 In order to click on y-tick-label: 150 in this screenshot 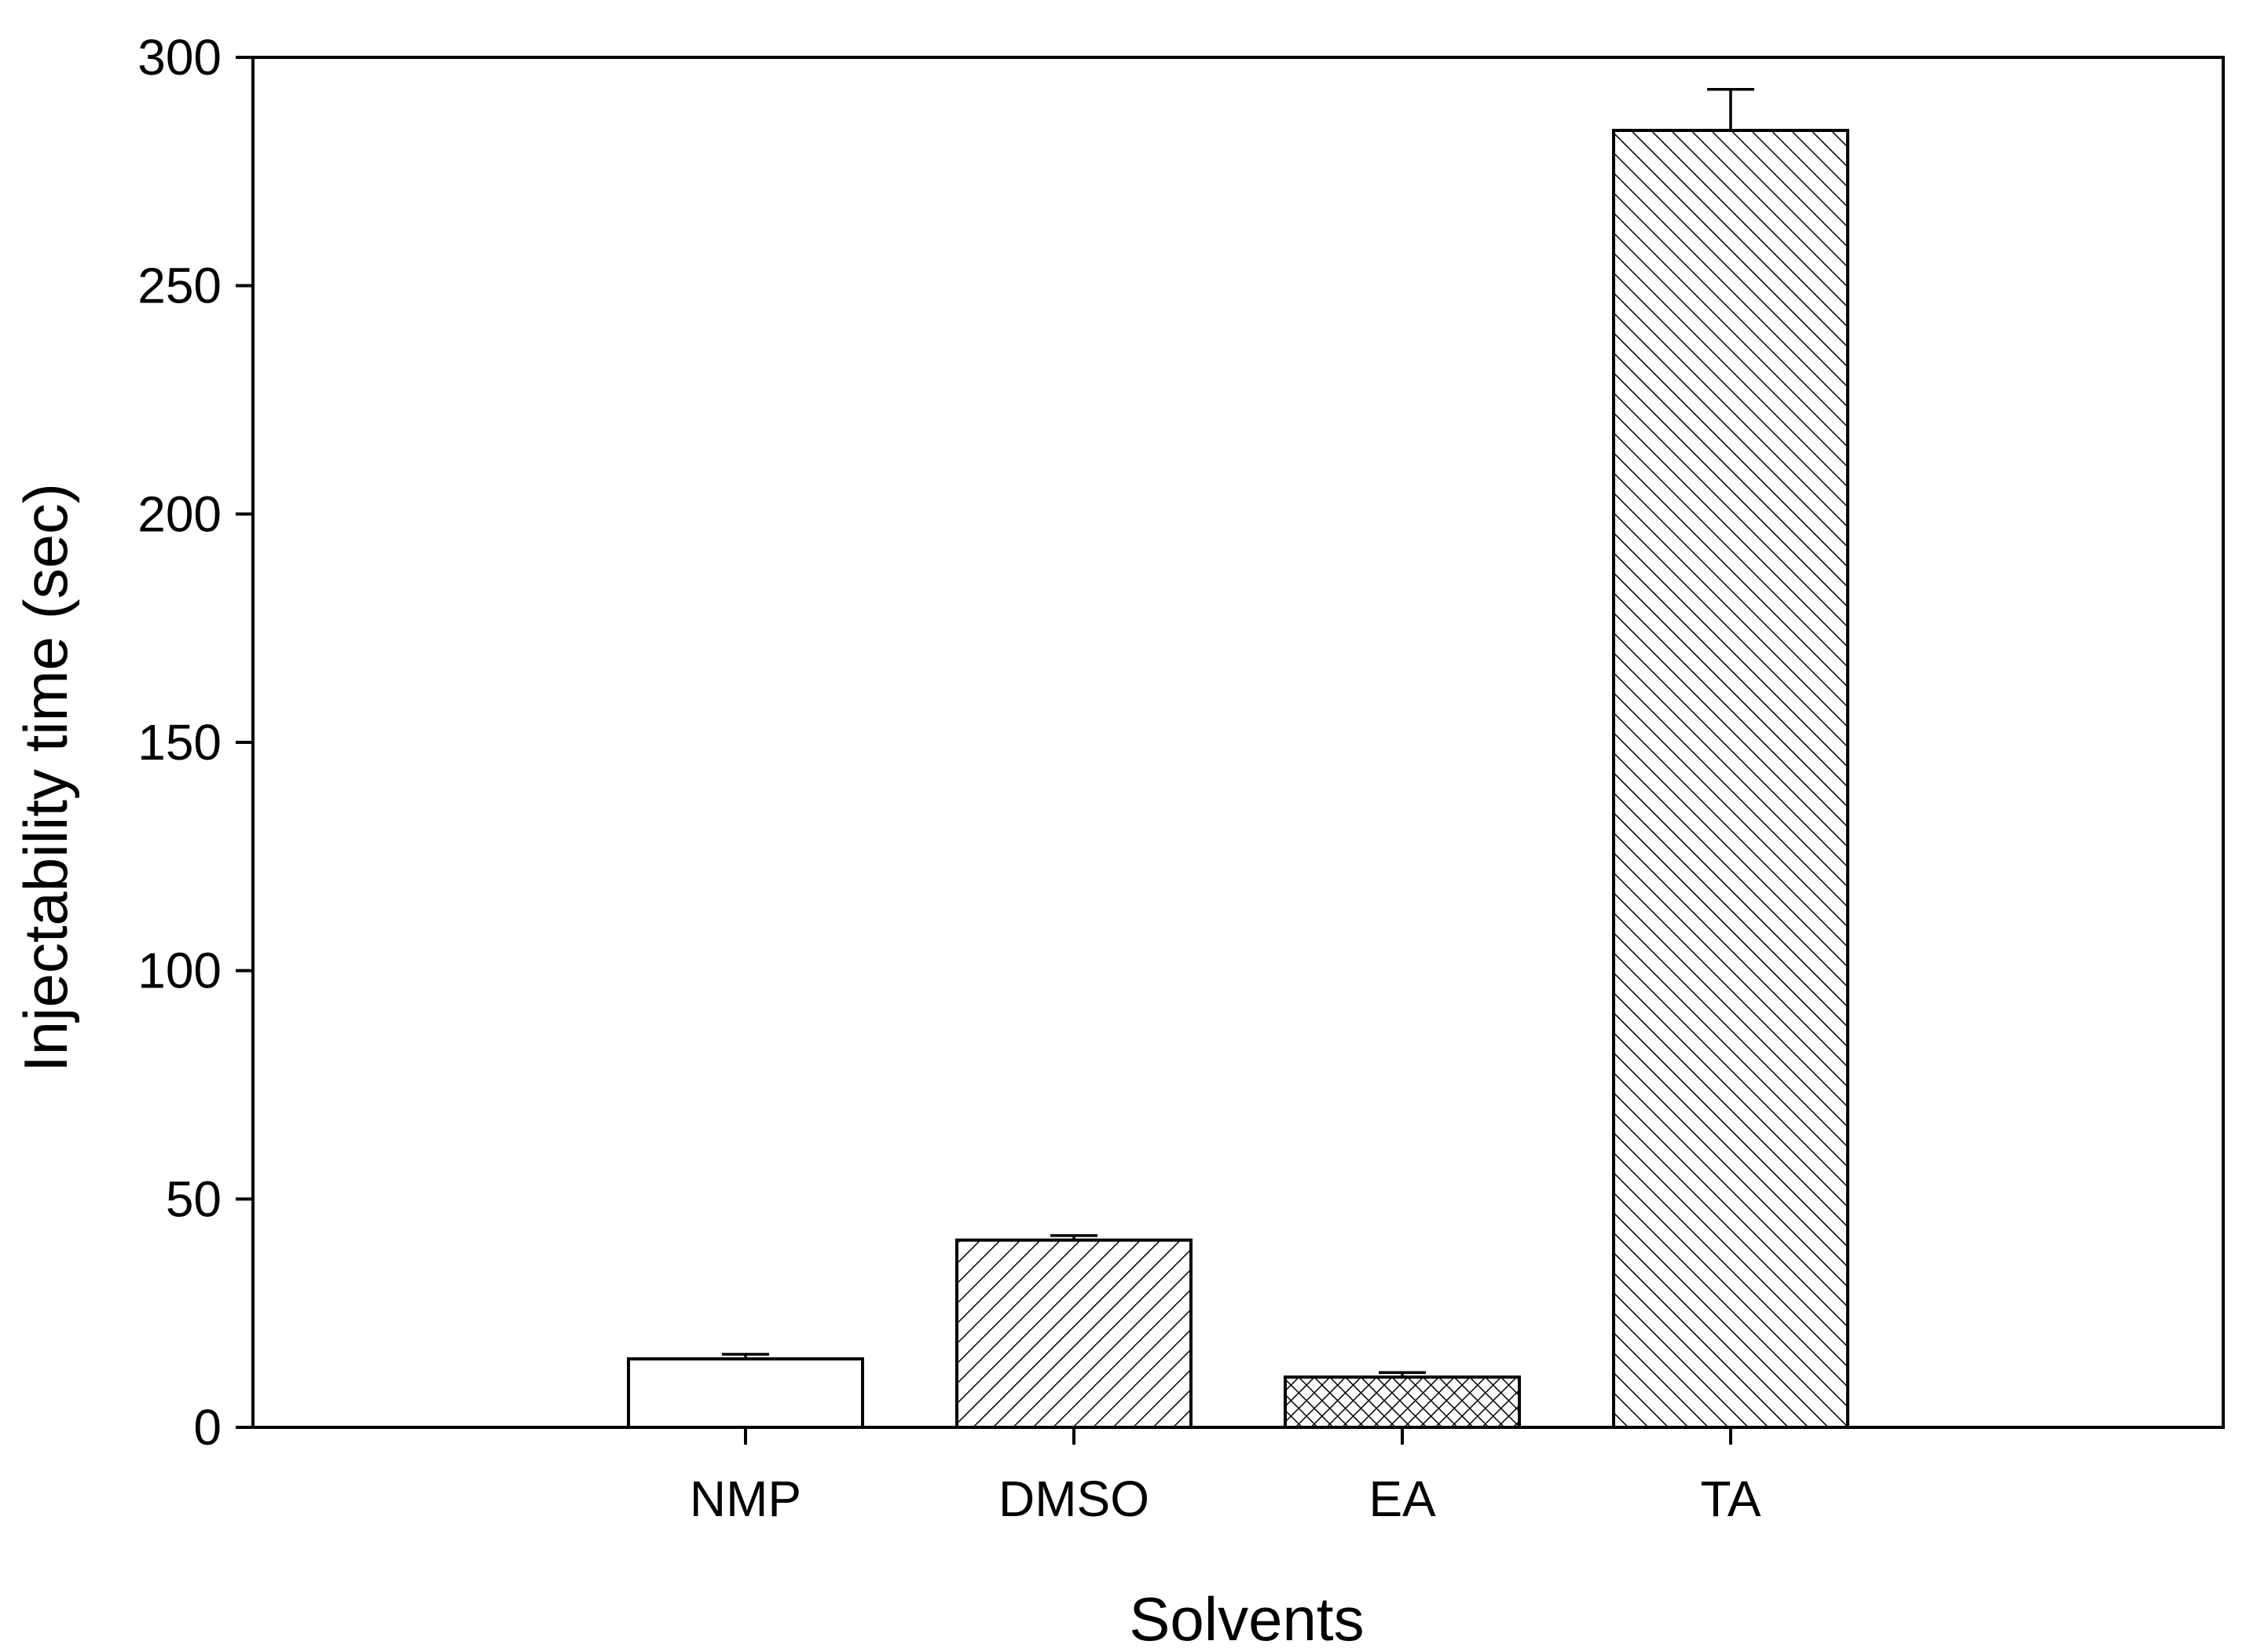, I will do `click(179, 742)`.